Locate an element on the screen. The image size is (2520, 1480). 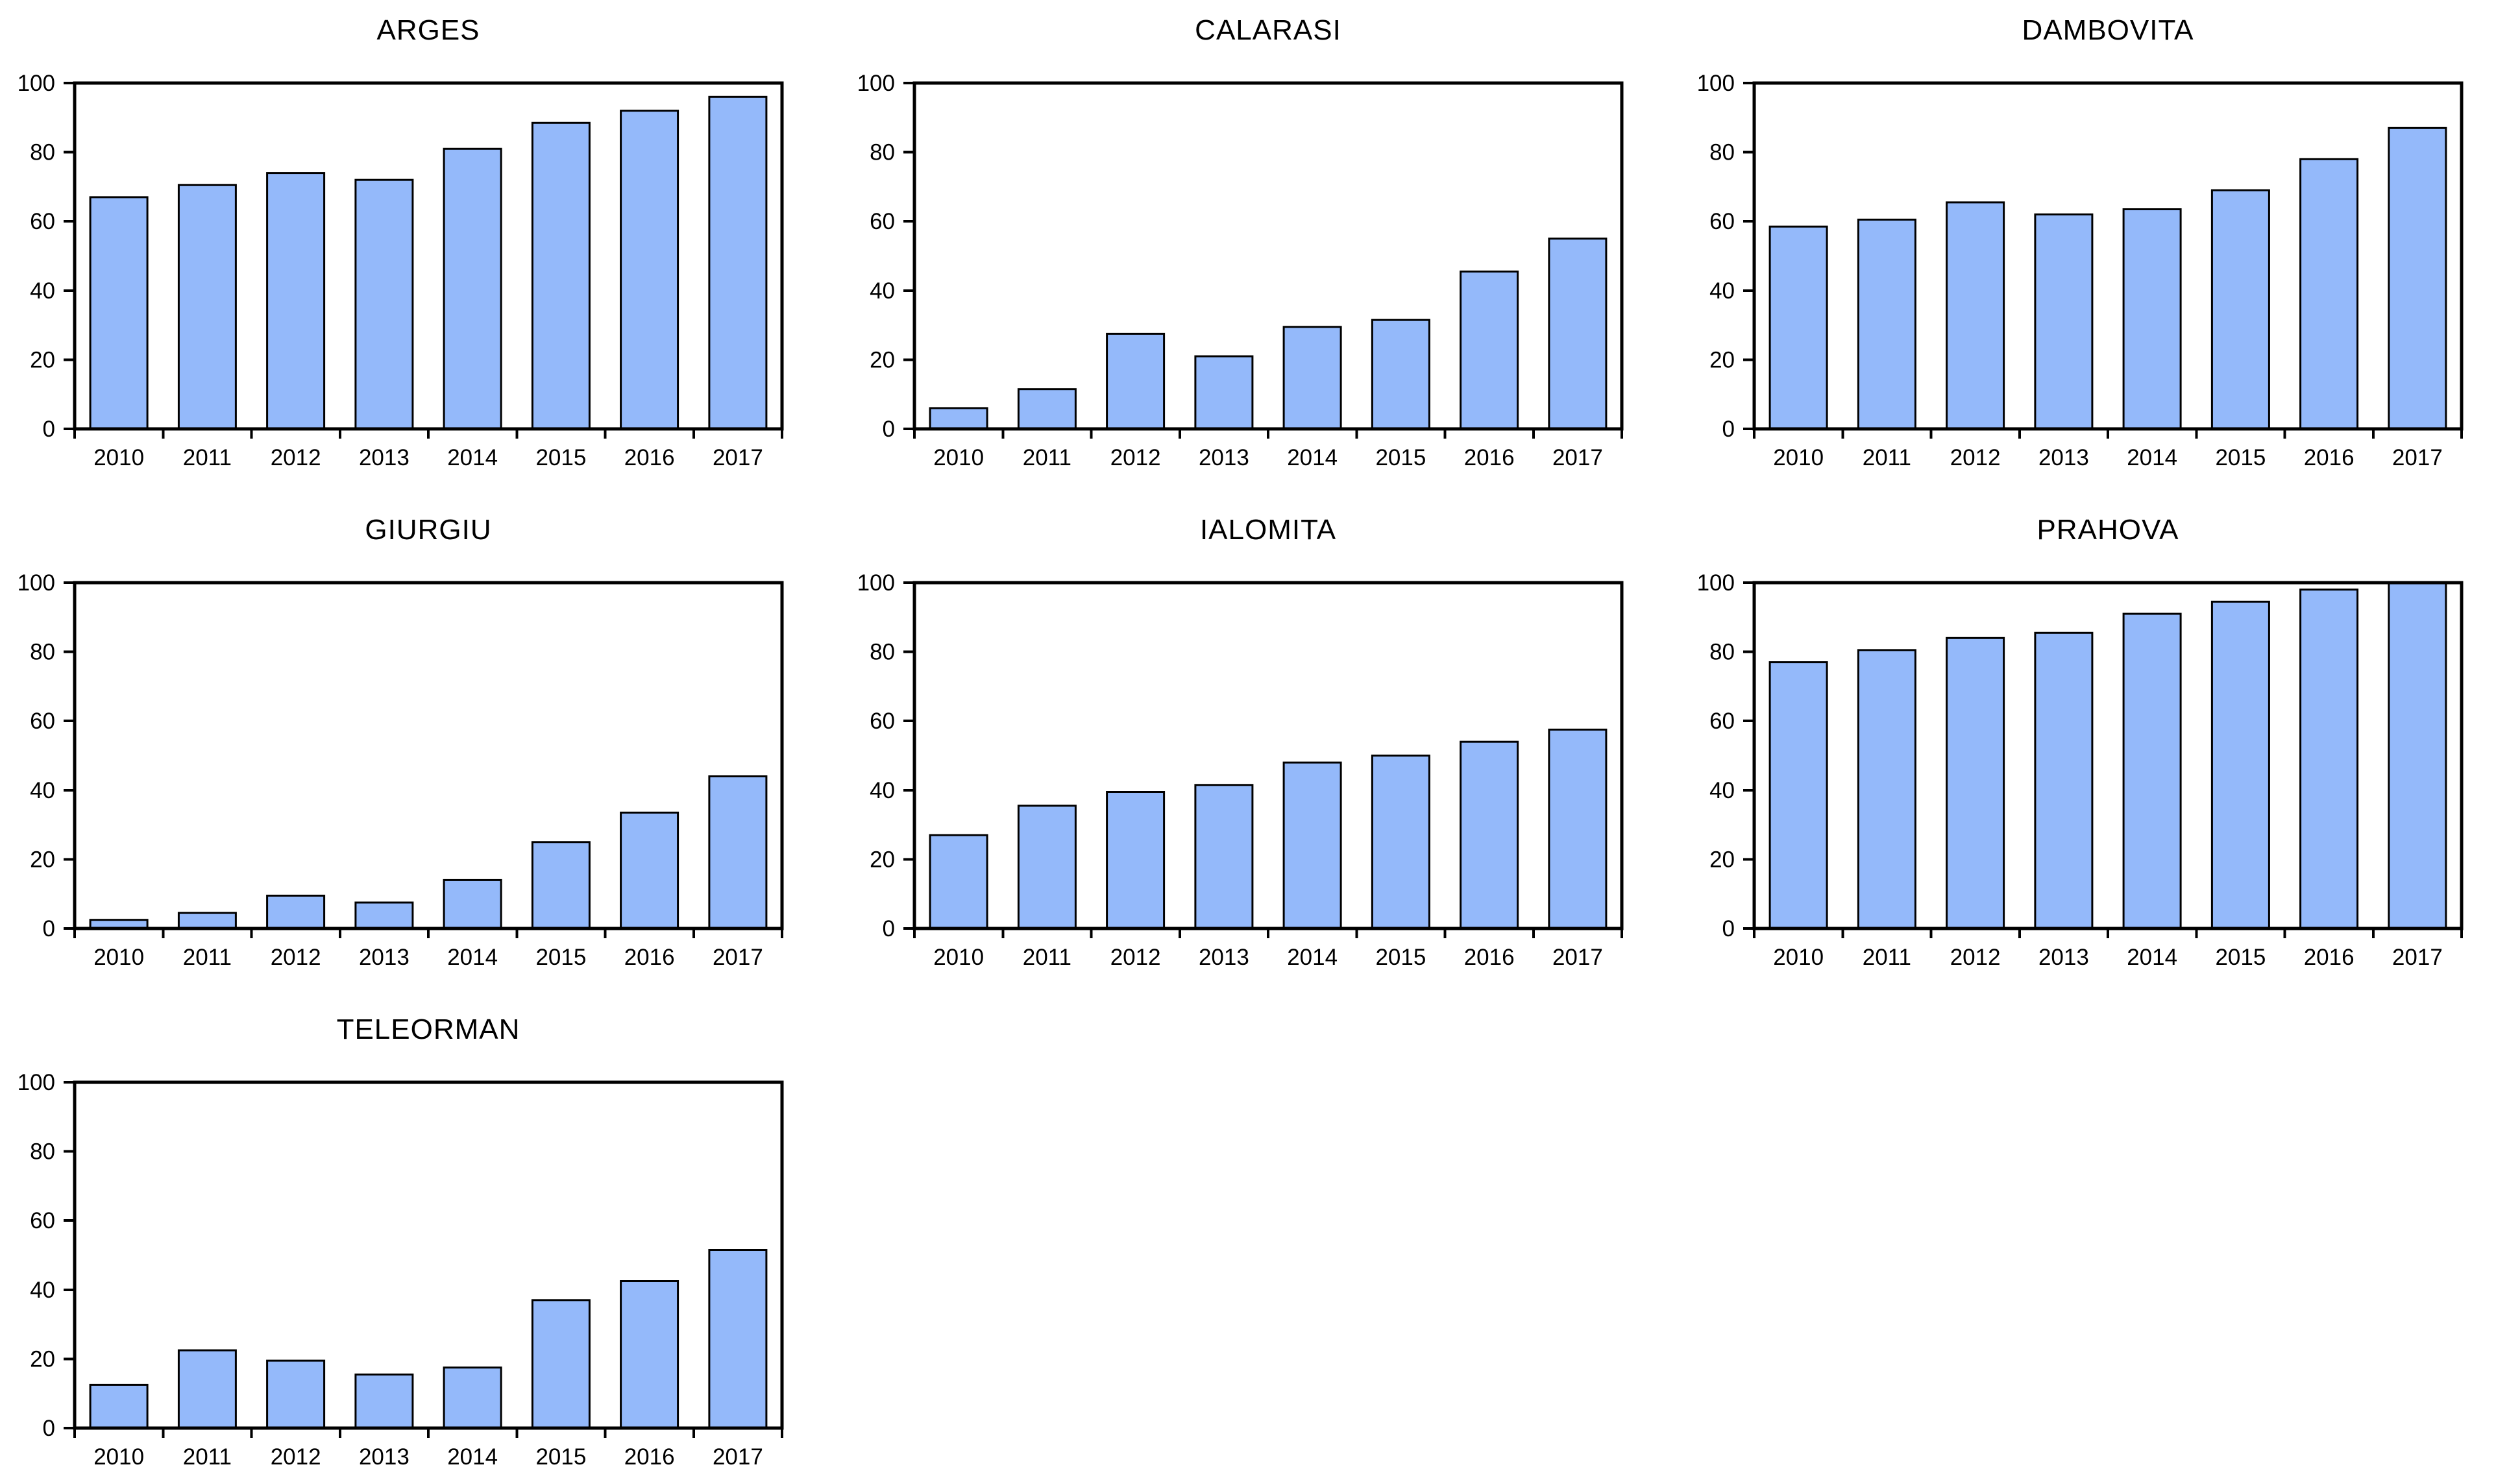
chart-title: ARGES is located at coordinates (428, 30).